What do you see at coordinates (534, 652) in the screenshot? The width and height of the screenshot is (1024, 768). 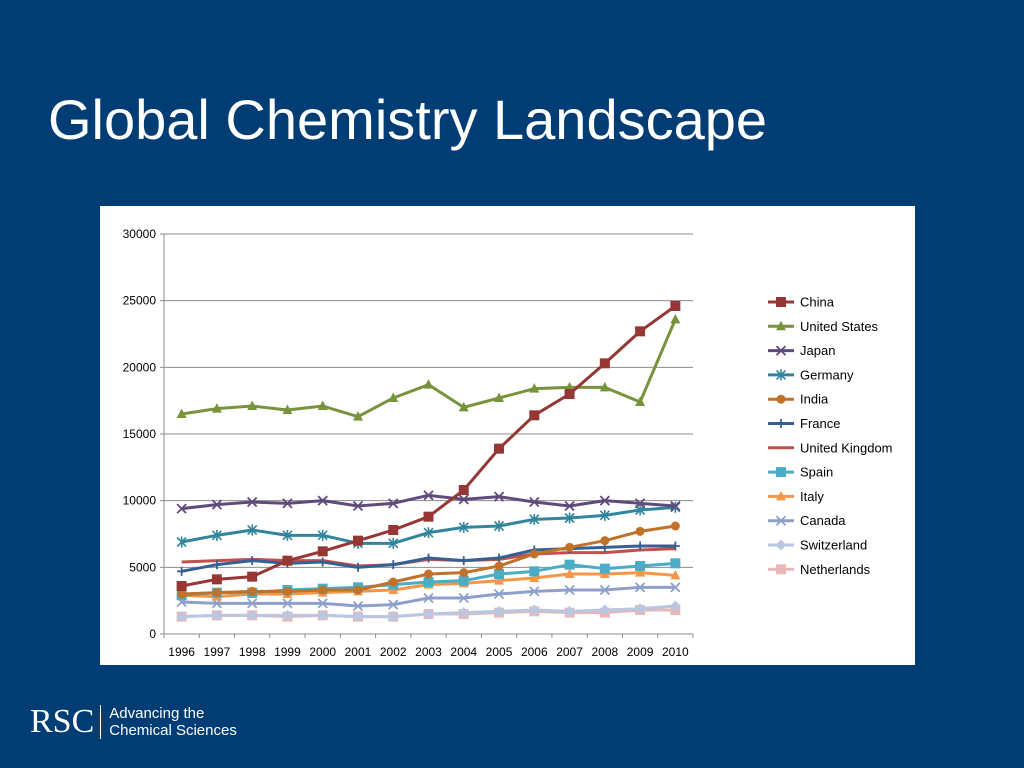 I see `x-tick-label: 2006` at bounding box center [534, 652].